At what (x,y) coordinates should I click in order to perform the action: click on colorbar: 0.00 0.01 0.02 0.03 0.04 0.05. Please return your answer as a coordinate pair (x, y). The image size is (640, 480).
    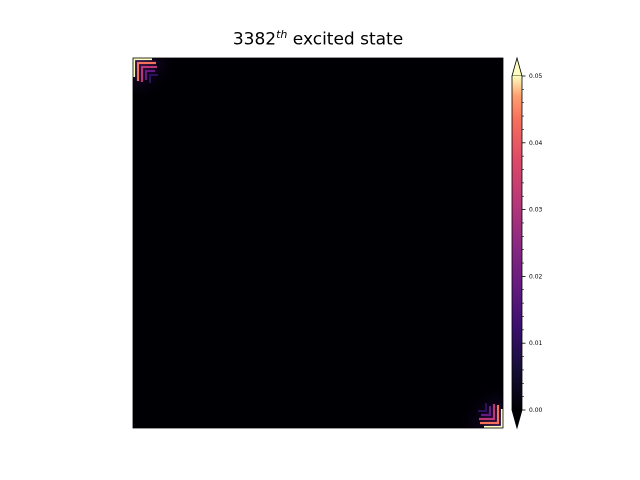
    Looking at the image, I should click on (527, 243).